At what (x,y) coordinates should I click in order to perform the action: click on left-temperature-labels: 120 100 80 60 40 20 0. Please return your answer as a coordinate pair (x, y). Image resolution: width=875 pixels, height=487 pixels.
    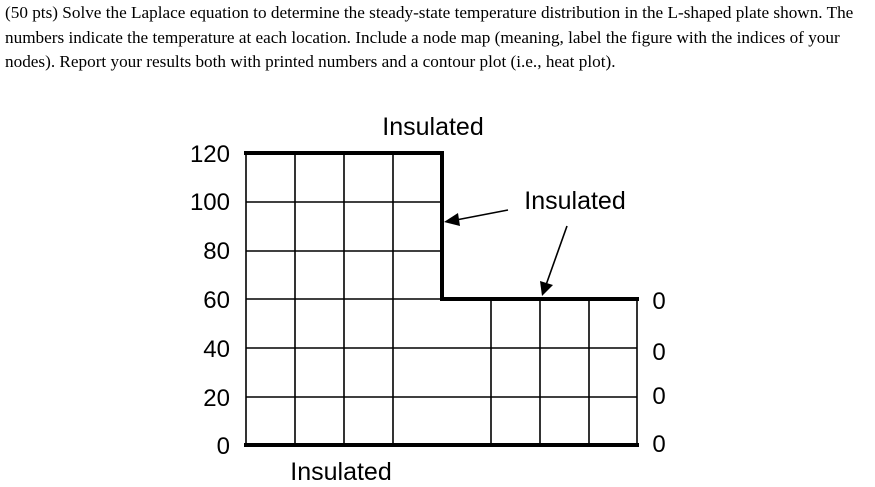
    Looking at the image, I should click on (210, 300).